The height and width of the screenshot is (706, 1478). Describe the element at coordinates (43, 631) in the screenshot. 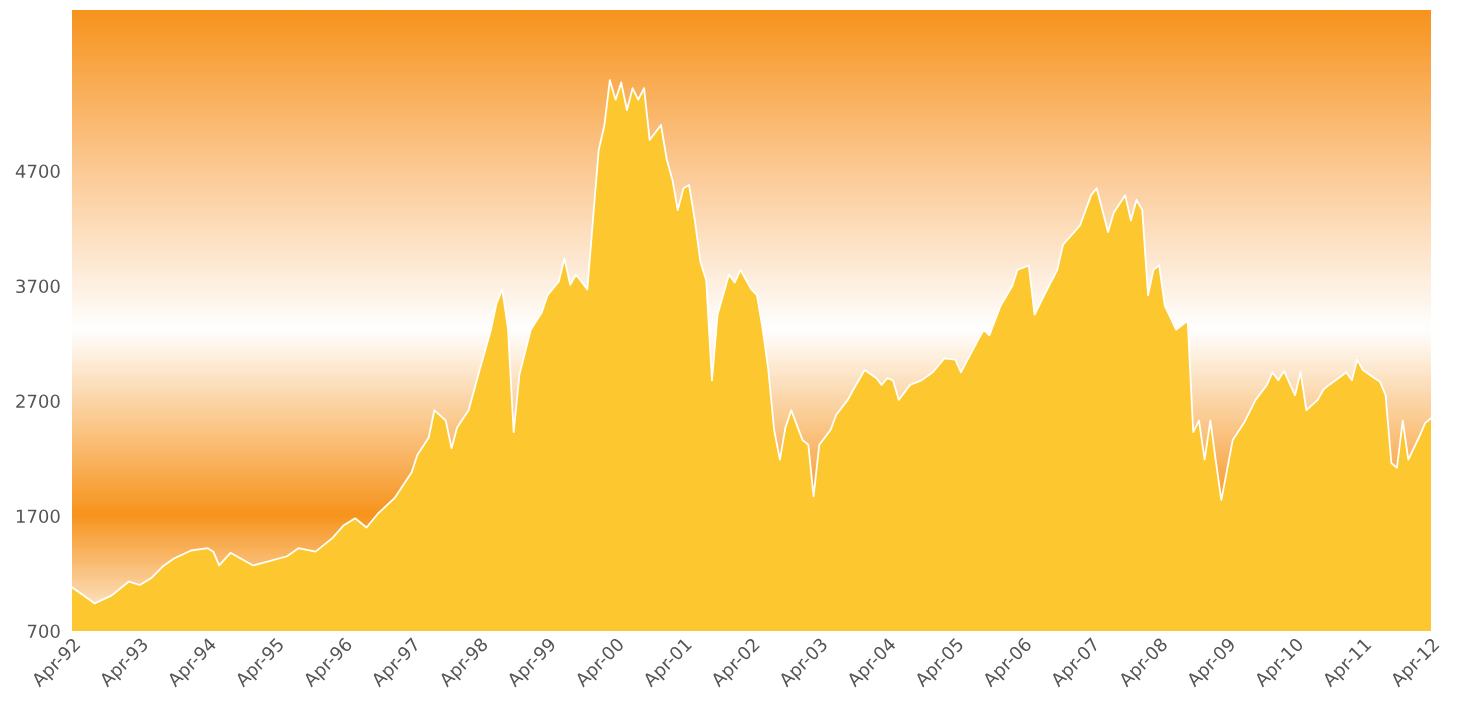

I see `y-tick-label: 700` at that location.